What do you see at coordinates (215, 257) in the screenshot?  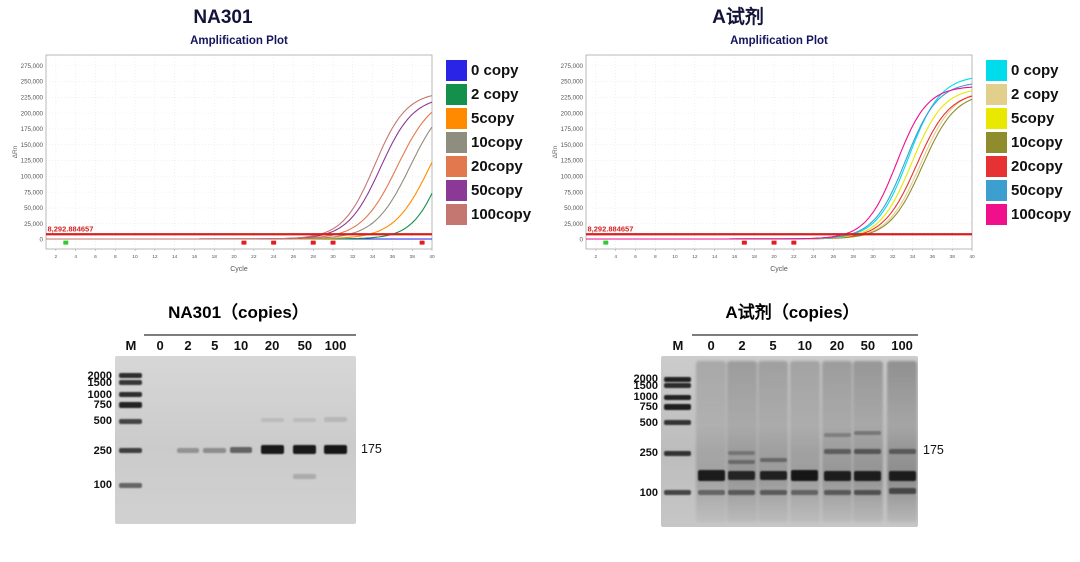 I see `svg-text: 18` at bounding box center [215, 257].